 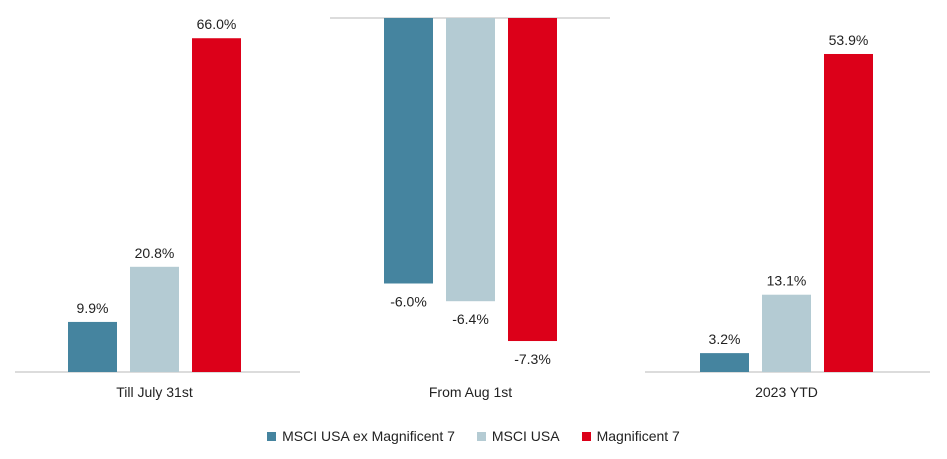 I want to click on legend-label: MSCI USA ex Magnificent 7, so click(x=368, y=436).